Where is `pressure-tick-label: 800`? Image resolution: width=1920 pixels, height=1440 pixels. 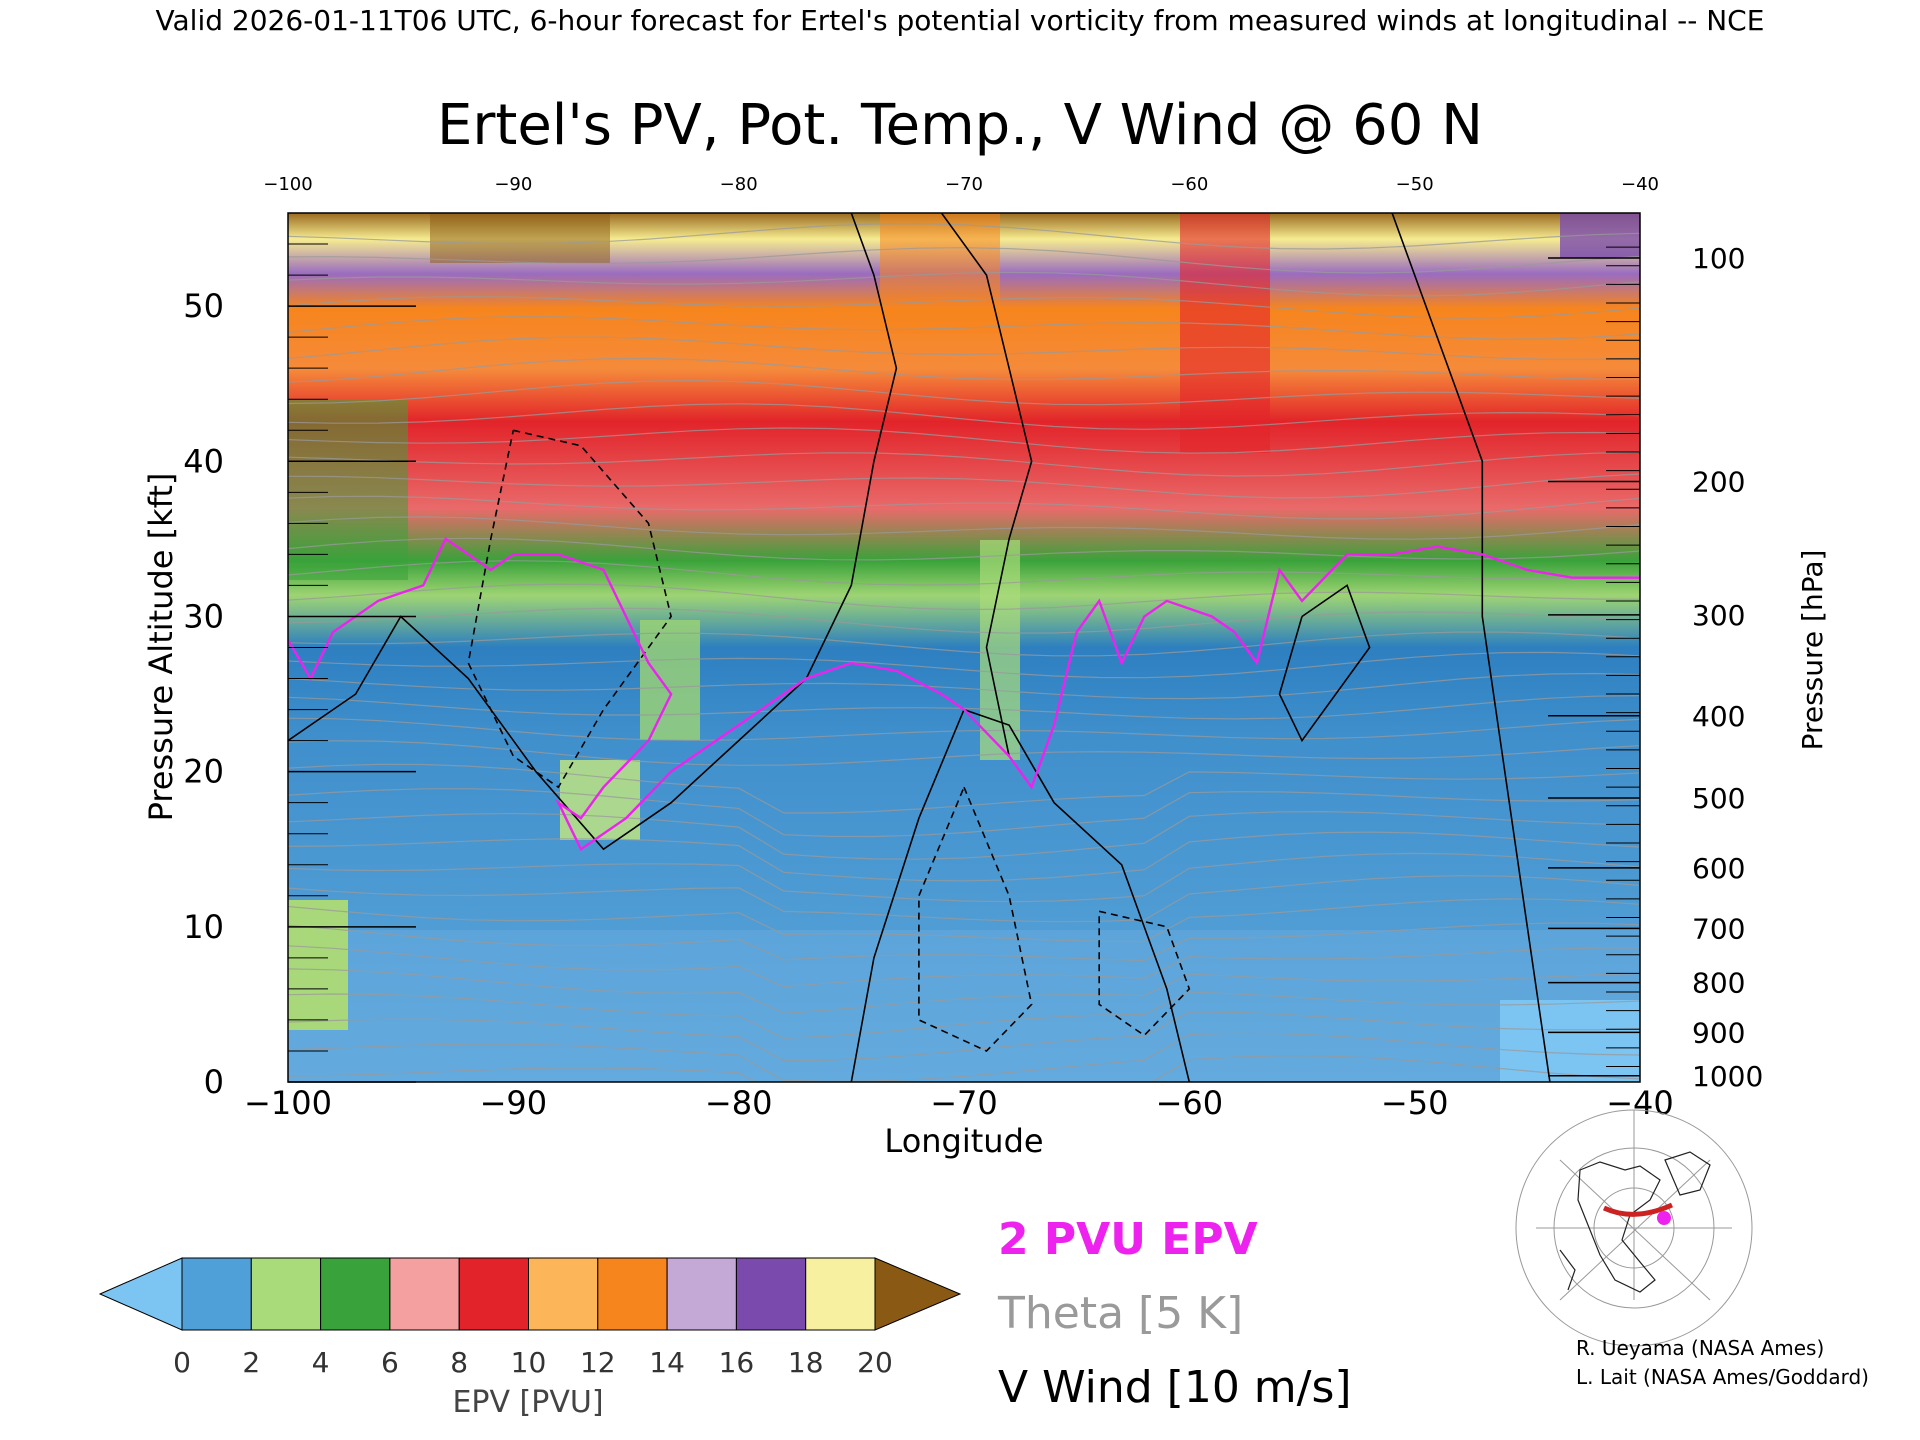
pressure-tick-label: 800 is located at coordinates (1718, 983).